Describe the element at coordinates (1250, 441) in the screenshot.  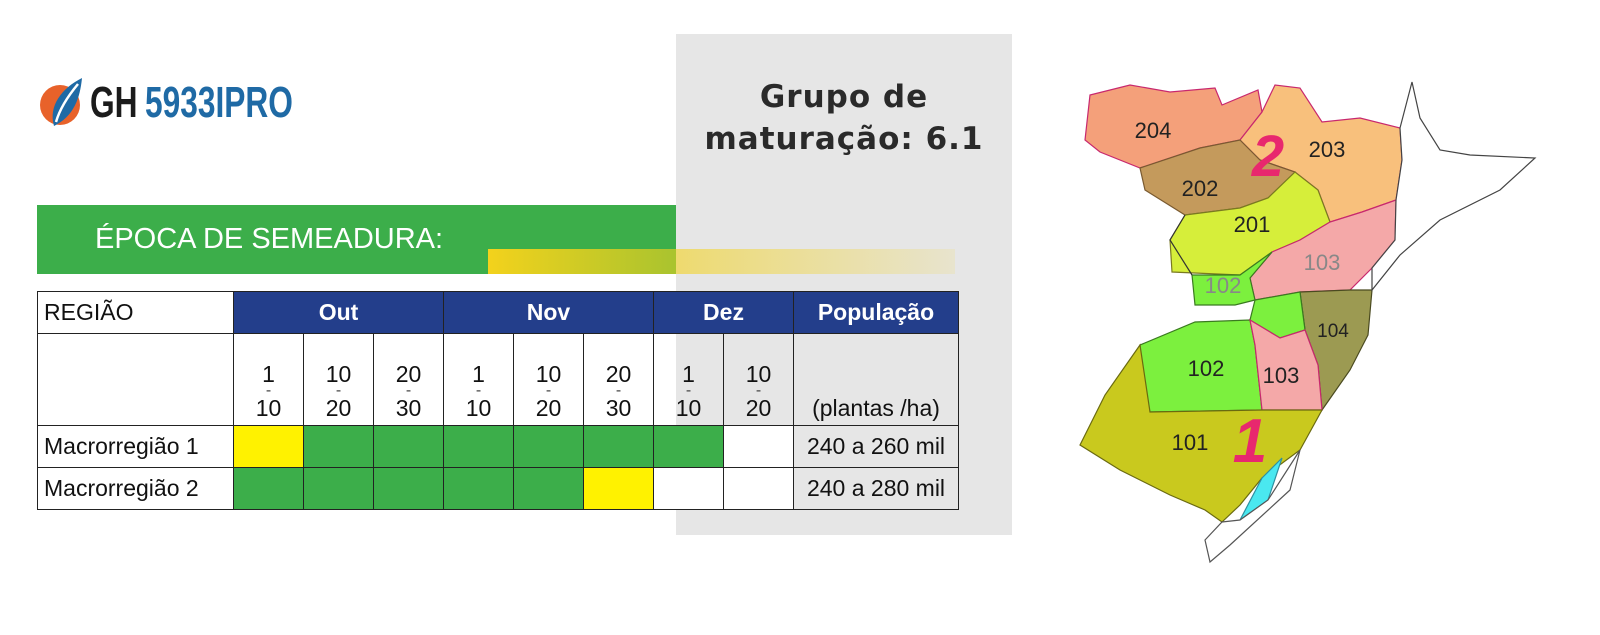
I see `macroregion-label: 1` at that location.